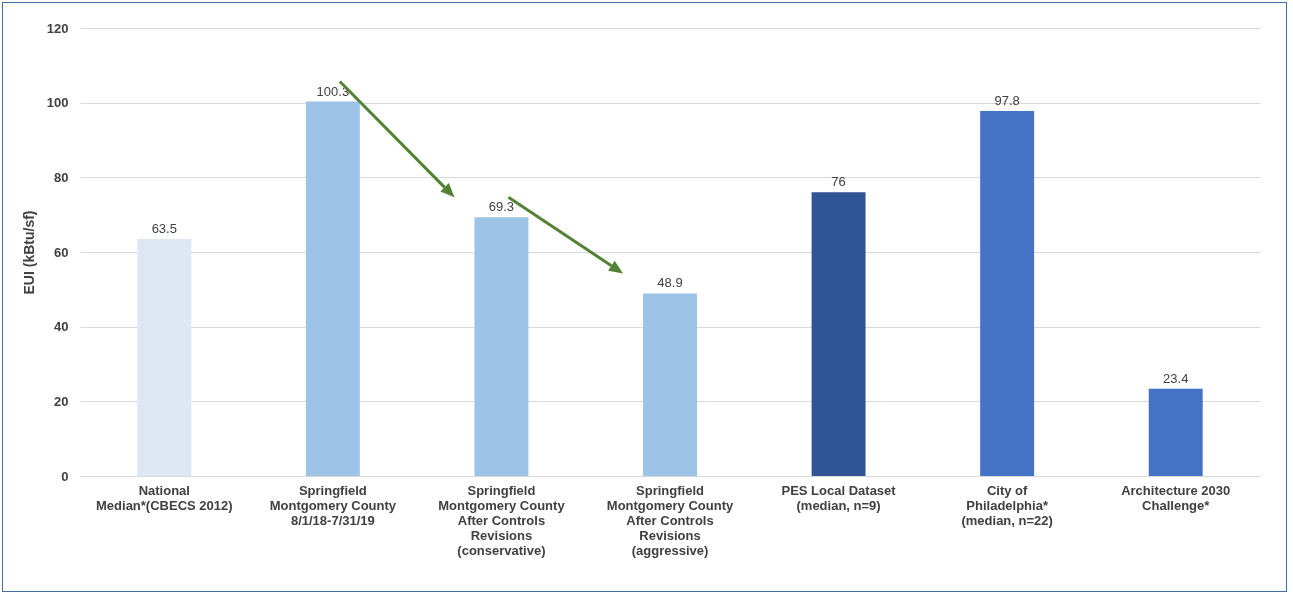 Image resolution: width=1293 pixels, height=597 pixels. What do you see at coordinates (1007, 100) in the screenshot?
I see `data-label: 97.8` at bounding box center [1007, 100].